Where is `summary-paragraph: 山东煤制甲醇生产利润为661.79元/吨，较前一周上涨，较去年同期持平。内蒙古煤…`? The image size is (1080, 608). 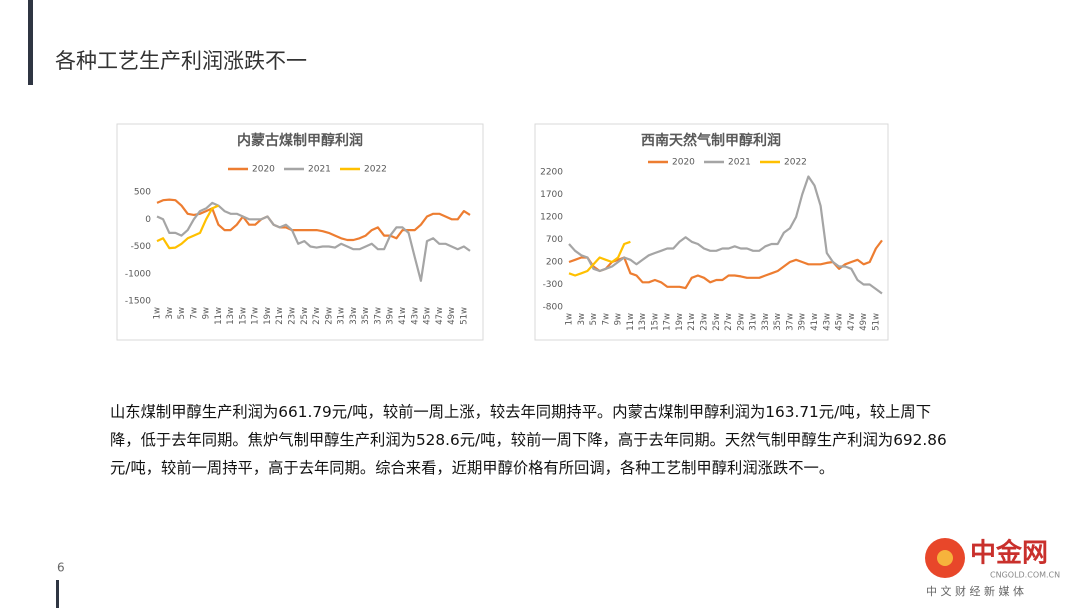
summary-paragraph: 山东煤制甲醇生产利润为661.79元/吨，较前一周上涨，较去年同期持平。内蒙古煤… is located at coordinates (528, 440).